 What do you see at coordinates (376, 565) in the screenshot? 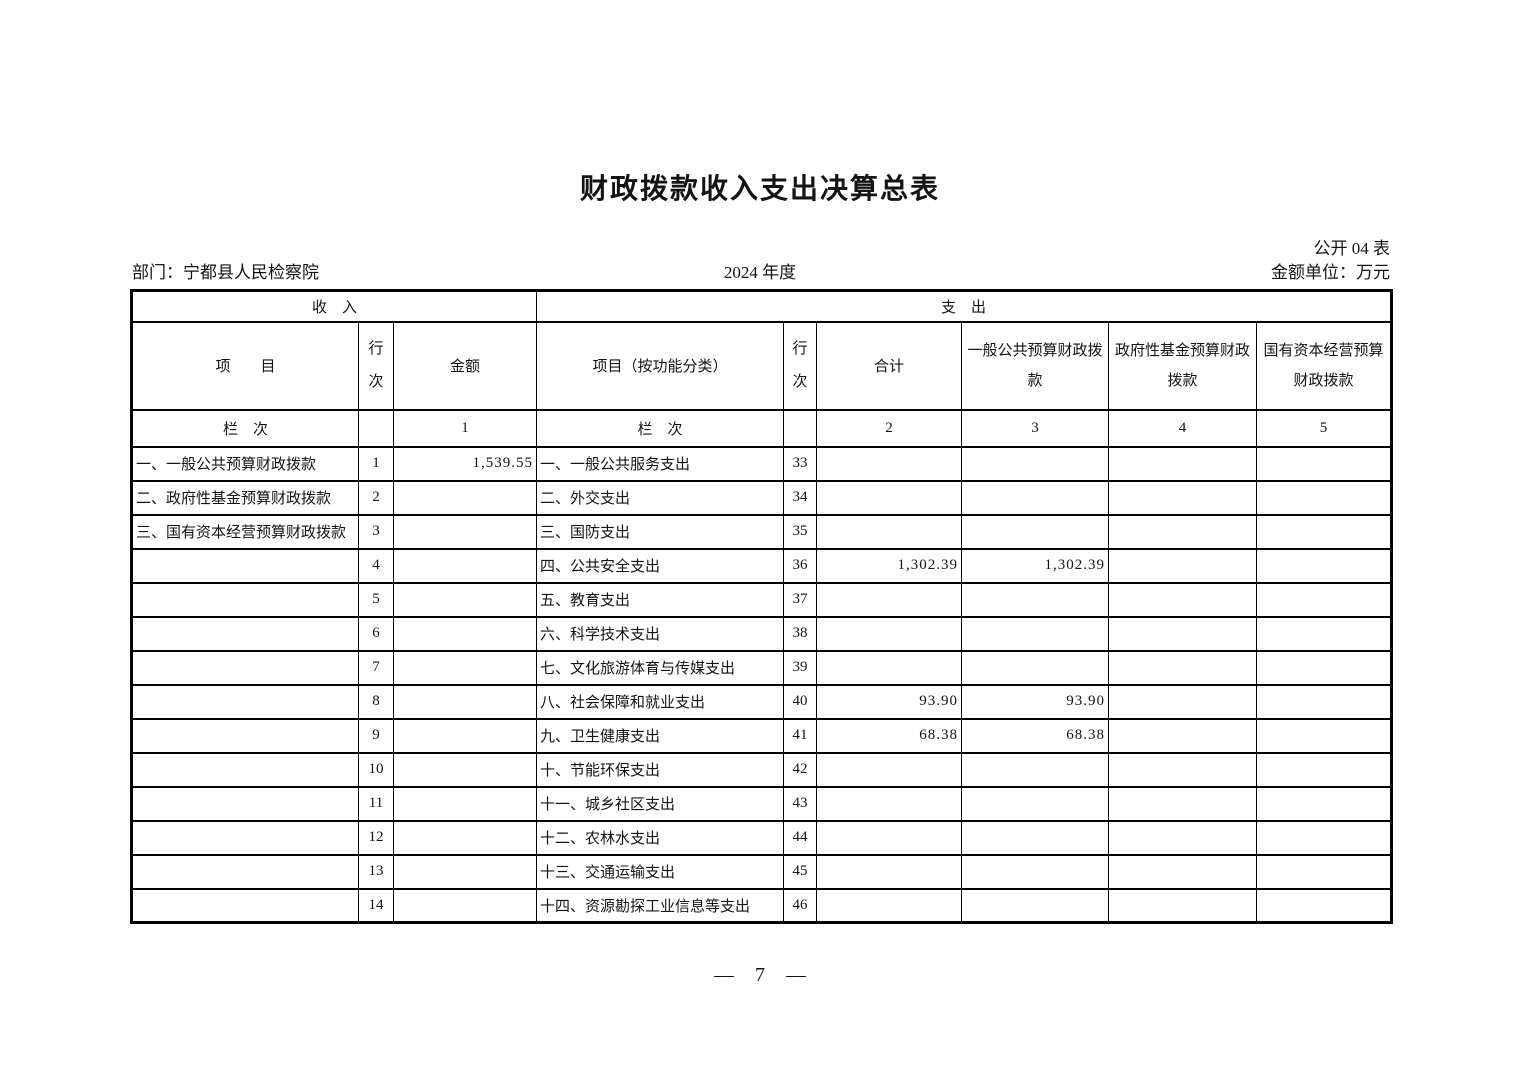
I see `income-line-cell: 4` at bounding box center [376, 565].